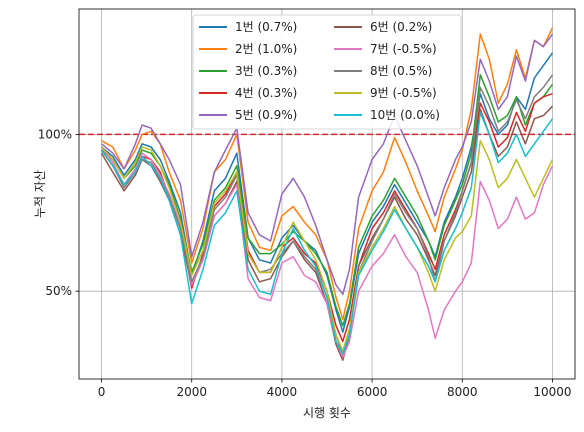 This screenshot has height=432, width=584. What do you see at coordinates (40, 194) in the screenshot?
I see `y-axis-label: 누적 자산` at bounding box center [40, 194].